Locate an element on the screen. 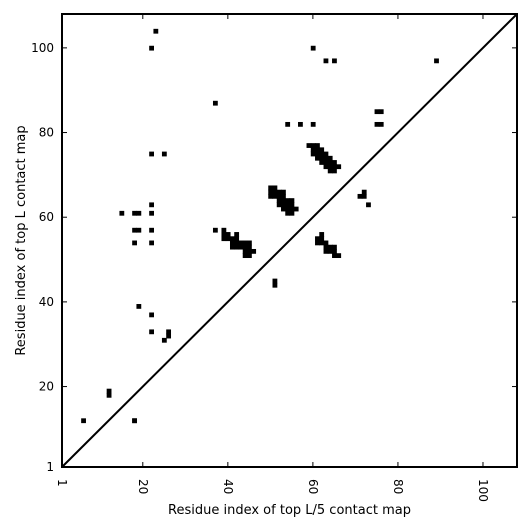 This screenshot has width=531, height=531. x-tick-label: 1 is located at coordinates (62, 483).